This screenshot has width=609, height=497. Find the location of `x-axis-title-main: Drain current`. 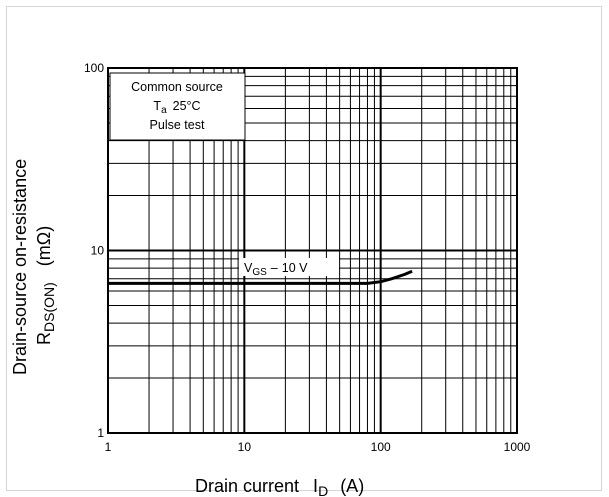

x-axis-title-main: Drain current is located at coordinates (247, 486).